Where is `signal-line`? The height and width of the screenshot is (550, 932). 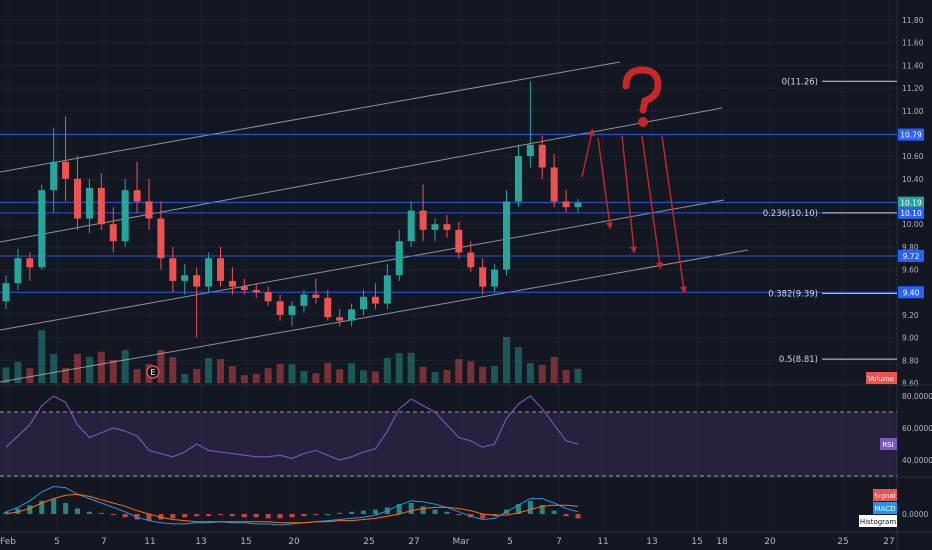
signal-line is located at coordinates (292, 508).